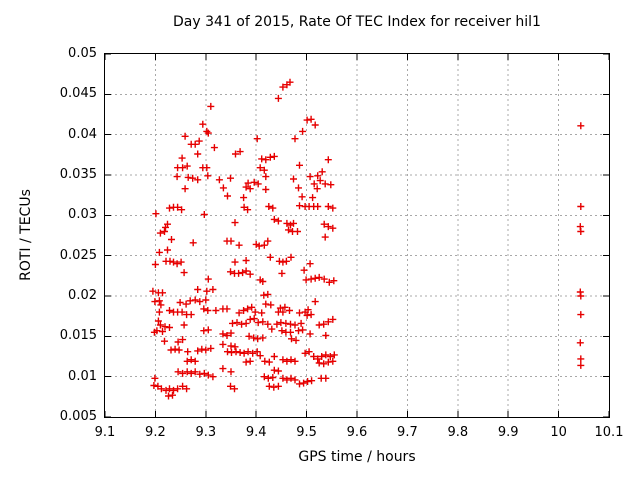  What do you see at coordinates (306, 432) in the screenshot?
I see `x-tick-label: 9.5` at bounding box center [306, 432].